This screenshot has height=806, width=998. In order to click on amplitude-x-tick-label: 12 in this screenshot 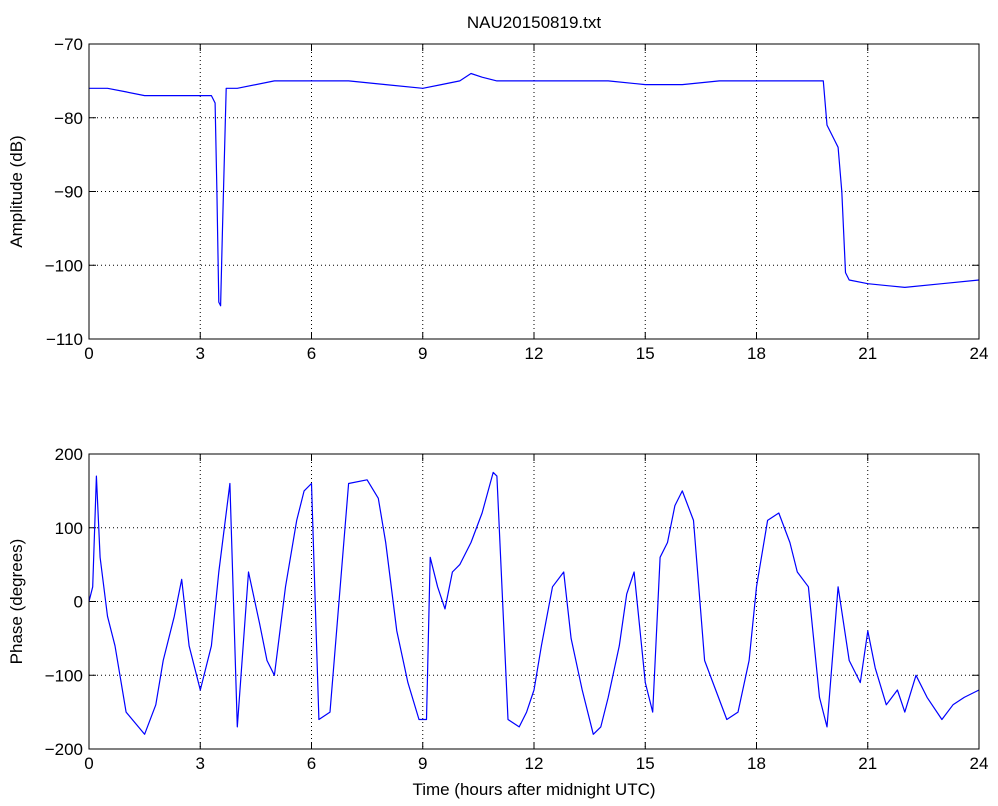, I will do `click(534, 353)`.